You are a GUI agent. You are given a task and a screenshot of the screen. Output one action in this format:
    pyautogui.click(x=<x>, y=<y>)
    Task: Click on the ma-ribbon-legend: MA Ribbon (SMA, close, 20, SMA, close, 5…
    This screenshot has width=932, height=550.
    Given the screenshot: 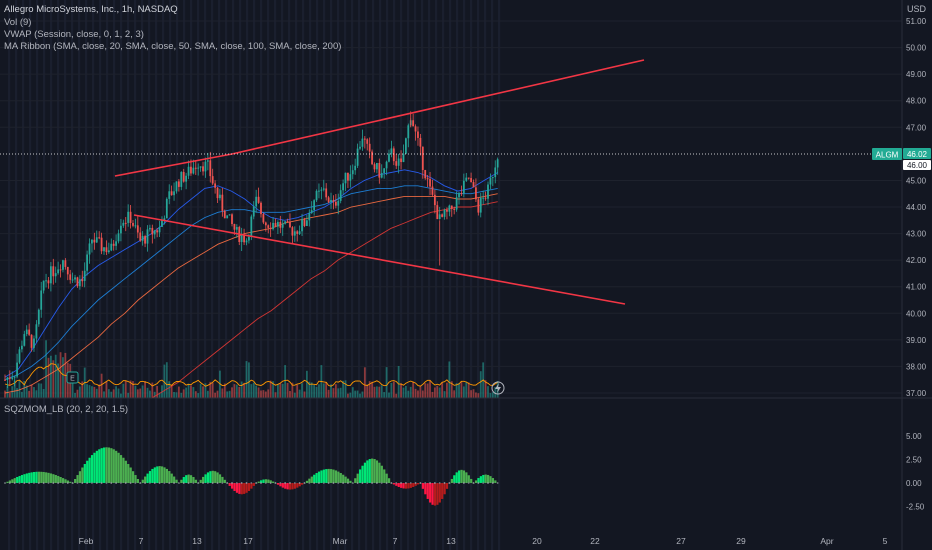 What is the action you would take?
    pyautogui.click(x=173, y=46)
    